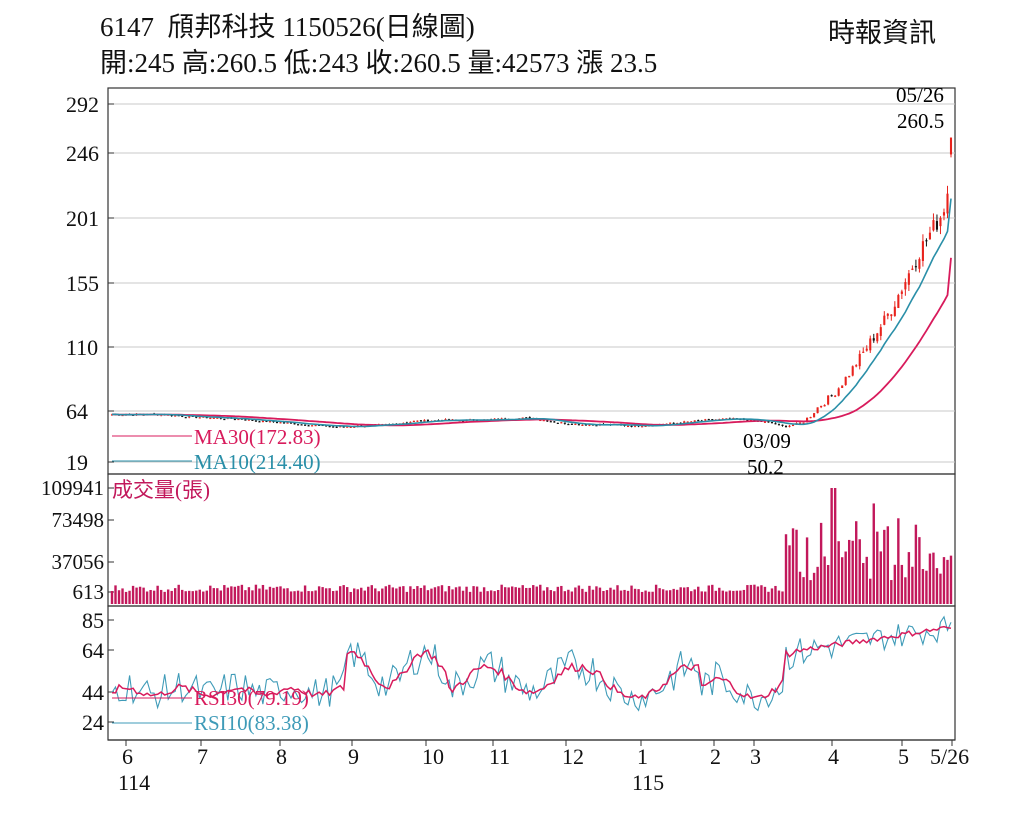 The image size is (1024, 819). I want to click on x-tick-label: 5/26, so click(949, 756).